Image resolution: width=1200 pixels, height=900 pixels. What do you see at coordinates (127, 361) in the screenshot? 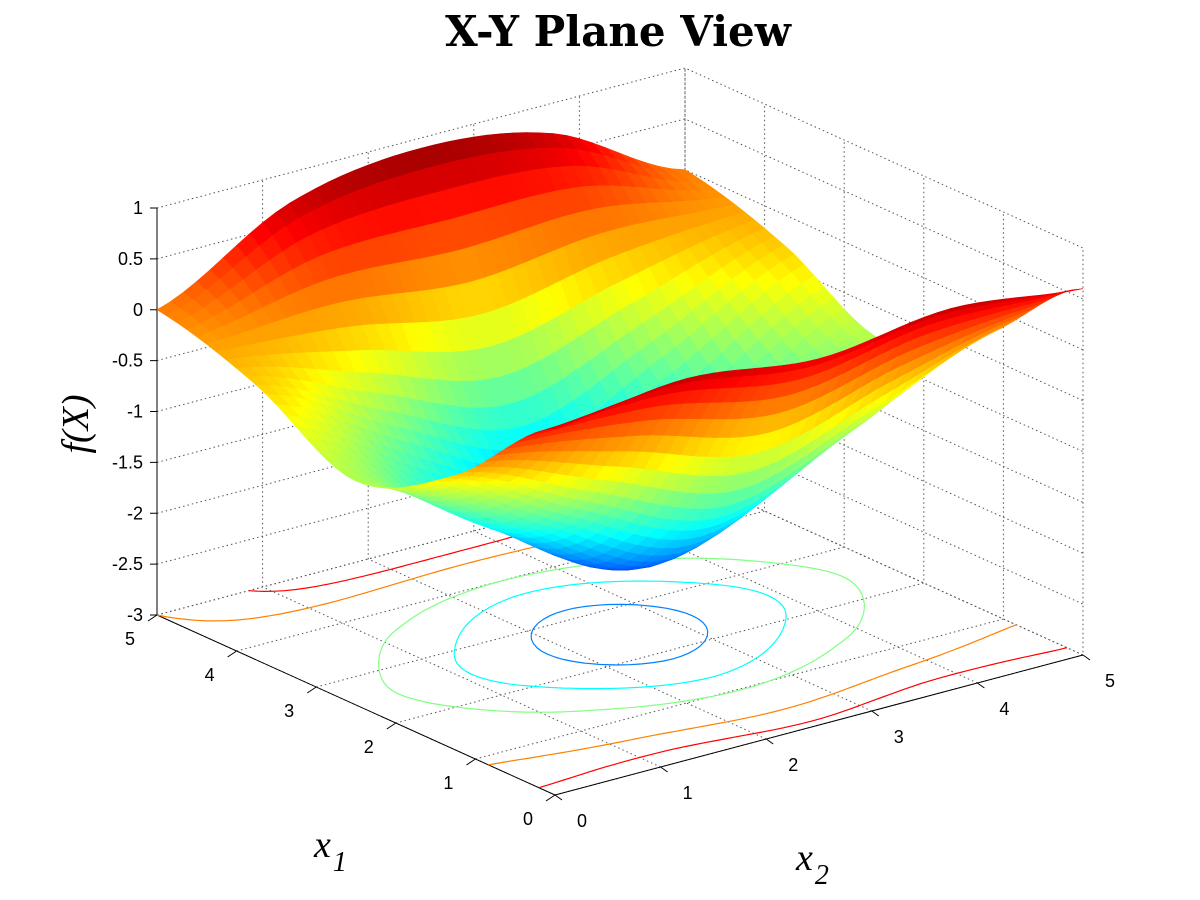
I see `z-tick-label: -0.5` at bounding box center [127, 361].